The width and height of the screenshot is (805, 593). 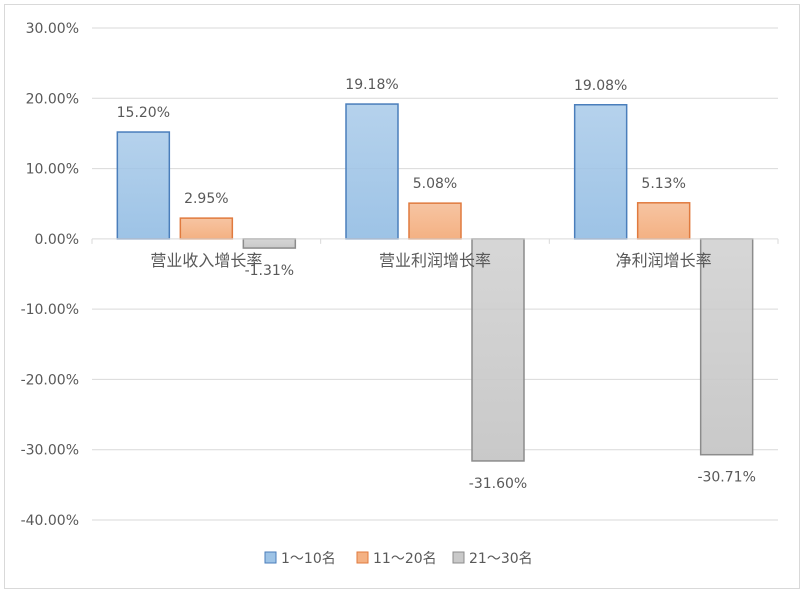 I want to click on y-tick-label: -10.00%, so click(x=50, y=310).